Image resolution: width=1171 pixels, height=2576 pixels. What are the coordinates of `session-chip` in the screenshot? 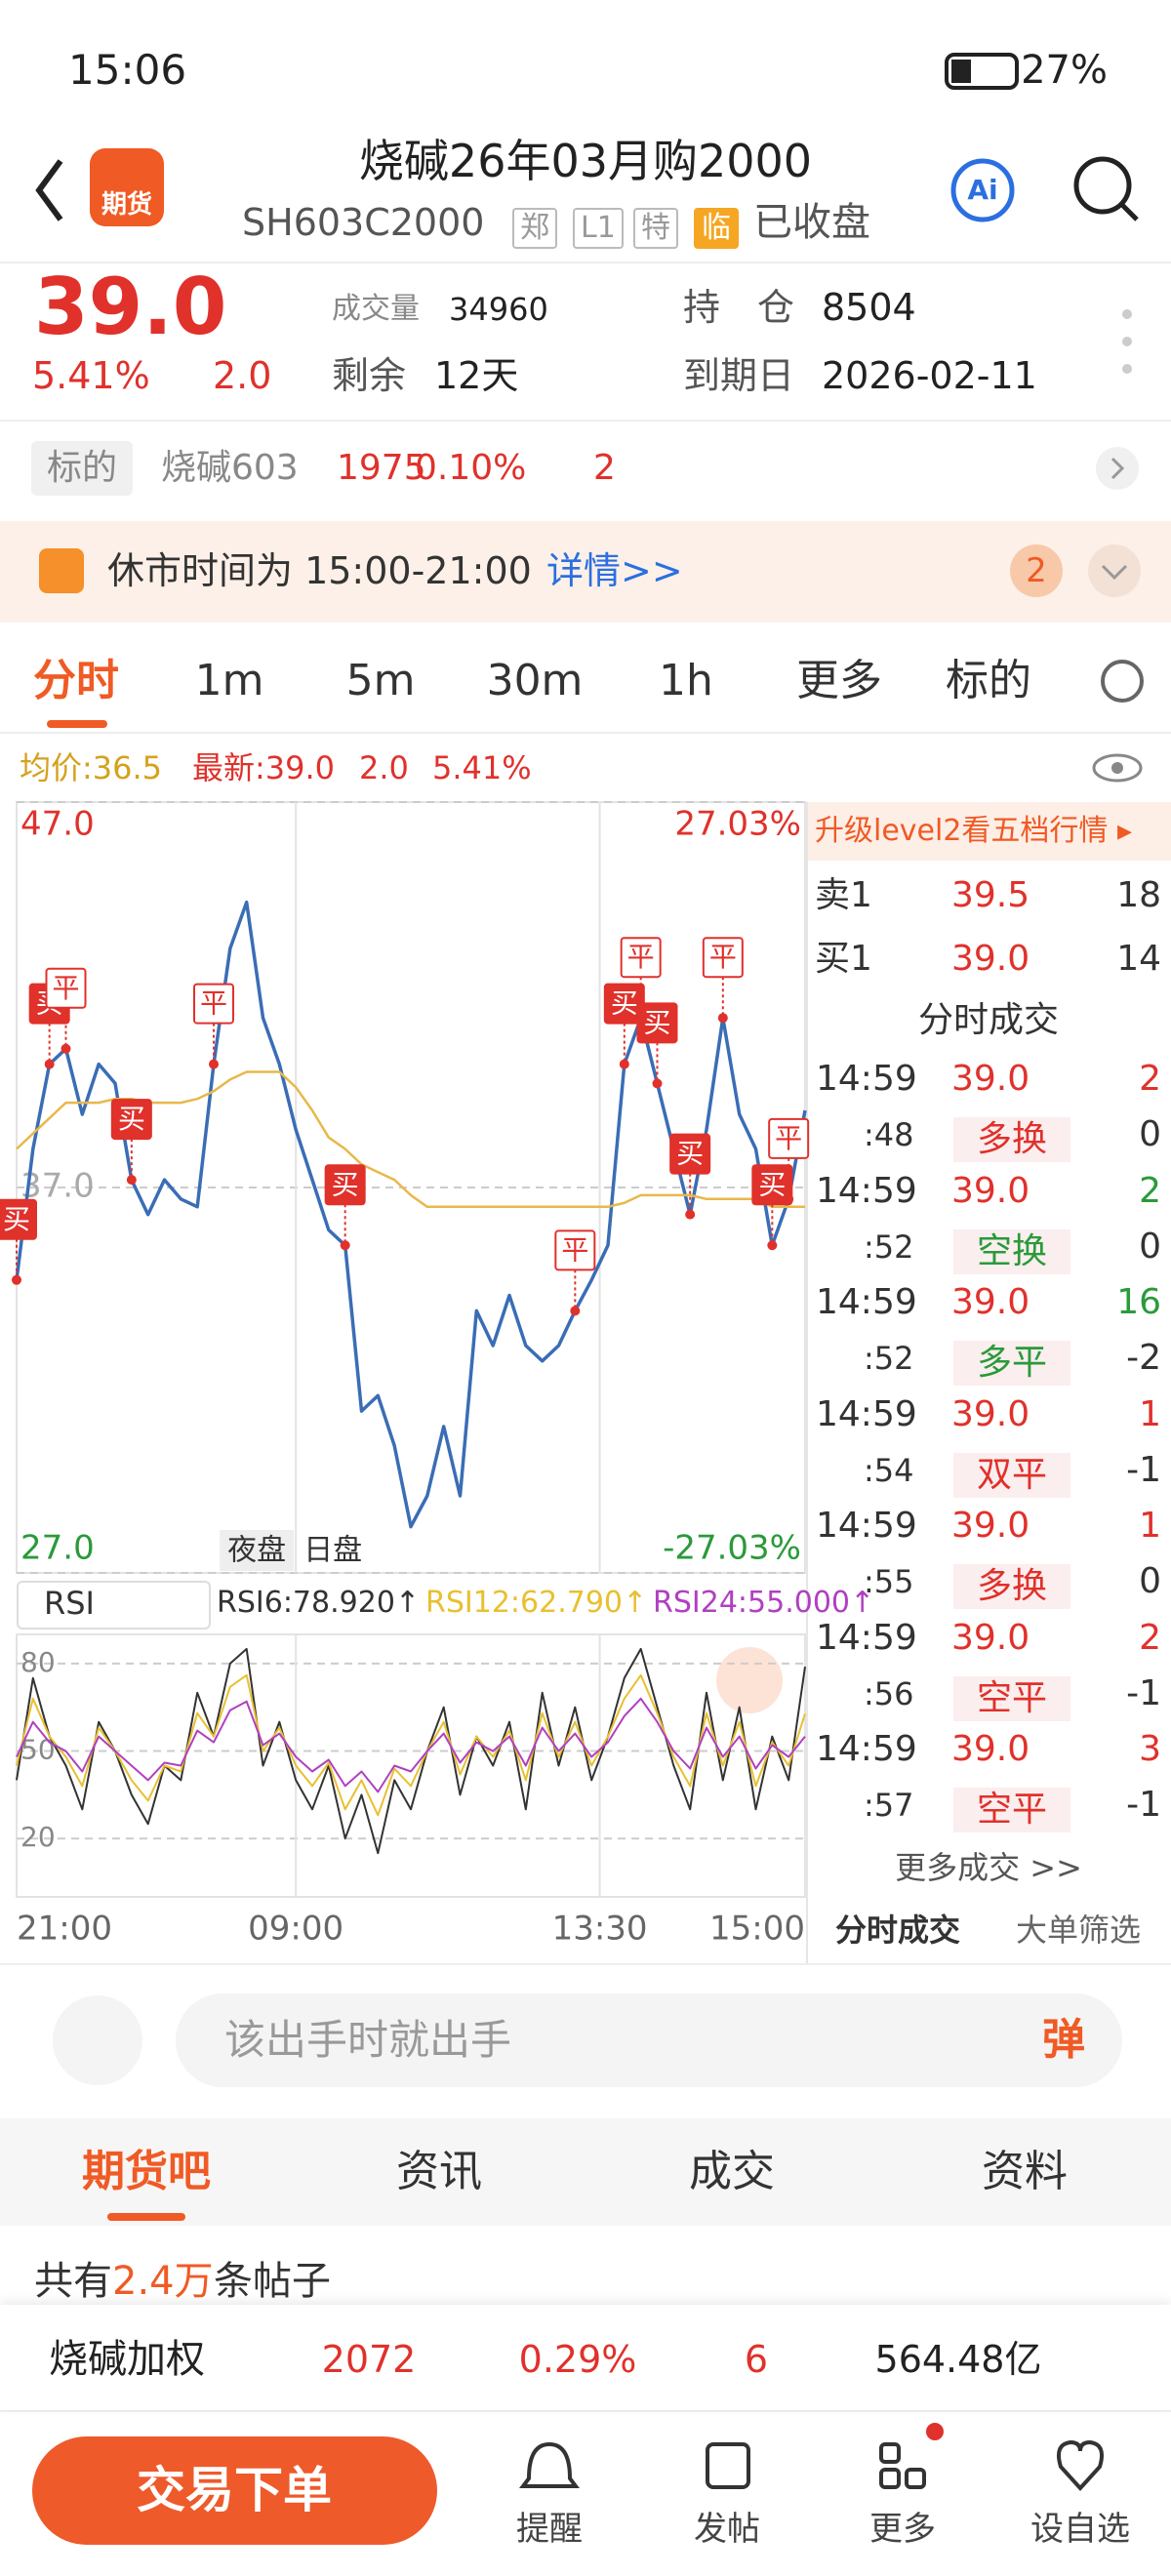 It's located at (257, 1550).